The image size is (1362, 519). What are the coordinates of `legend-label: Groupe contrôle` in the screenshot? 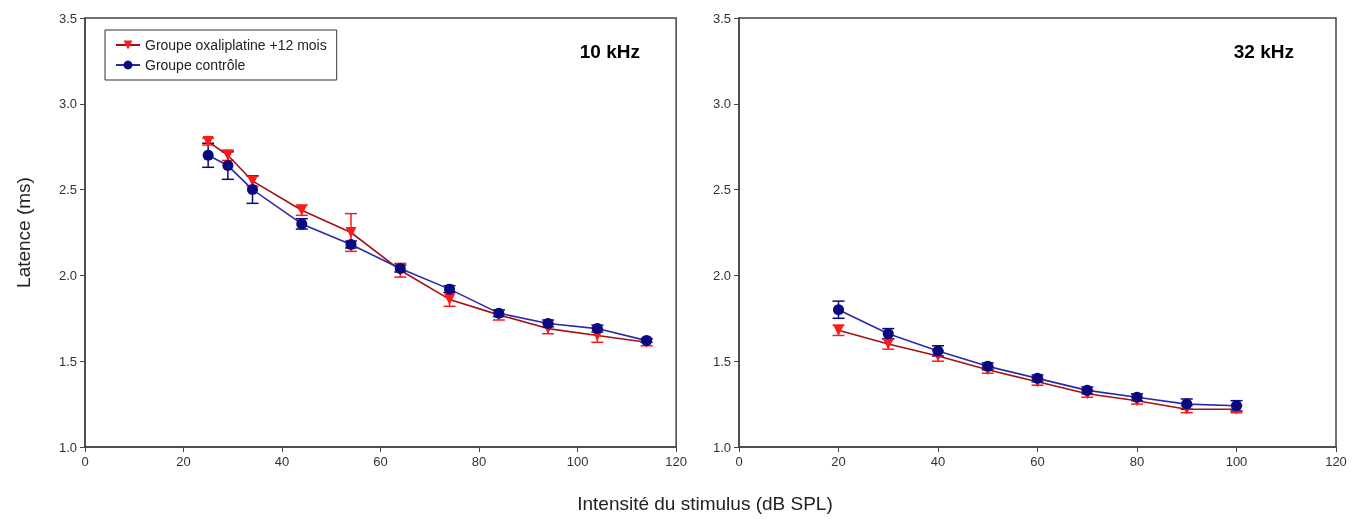 It's located at (195, 65).